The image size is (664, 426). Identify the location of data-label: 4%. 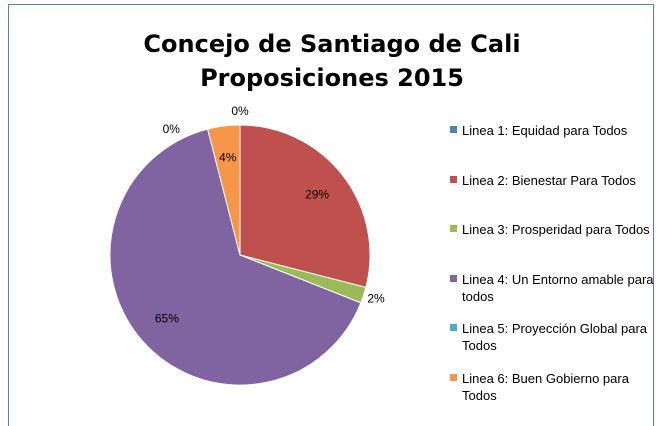
(228, 157).